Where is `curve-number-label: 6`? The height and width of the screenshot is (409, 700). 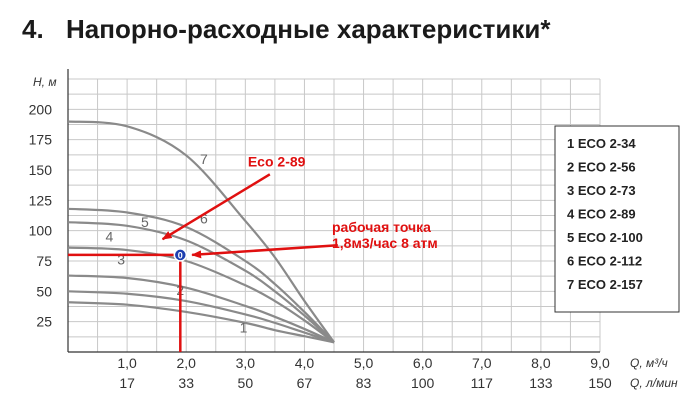 curve-number-label: 6 is located at coordinates (204, 218).